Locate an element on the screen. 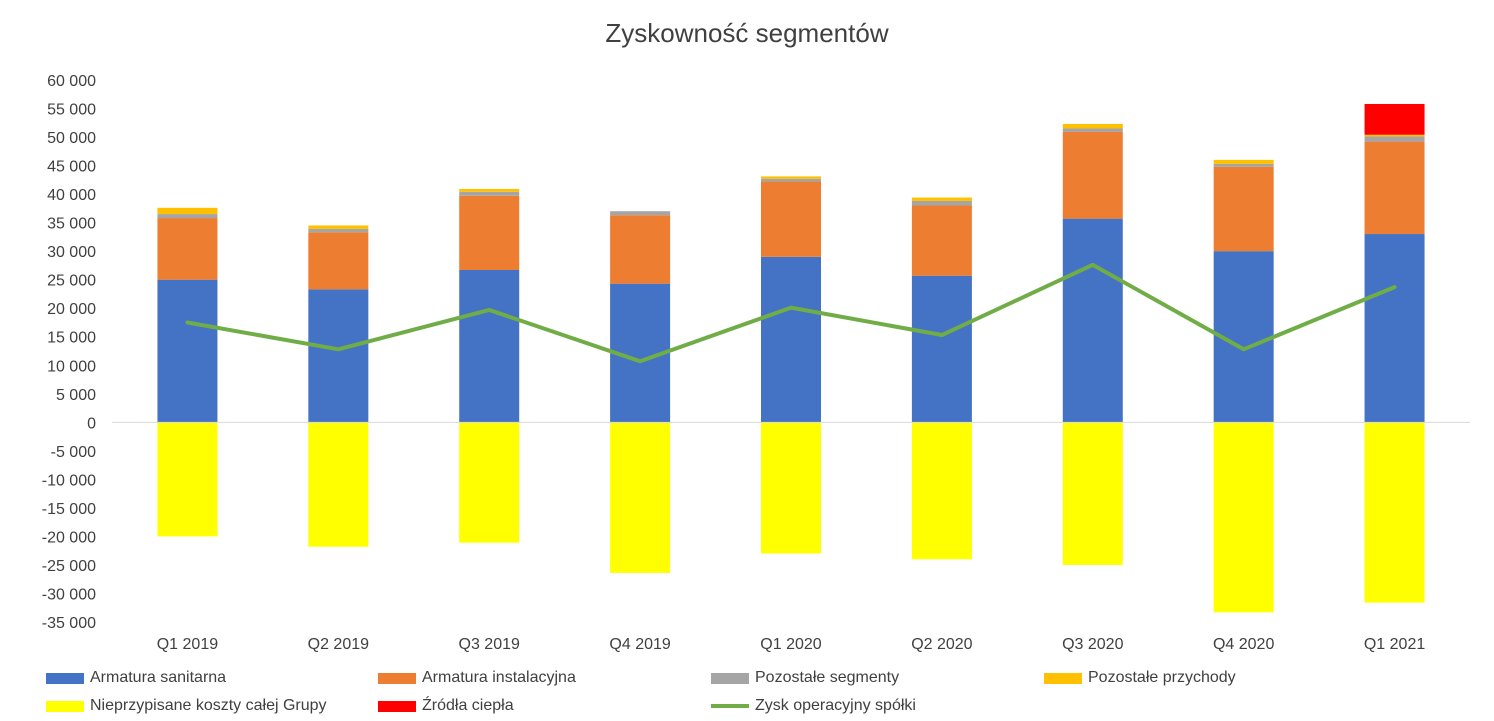 This screenshot has width=1494, height=721. y-tick-label: 50 000 is located at coordinates (71, 138).